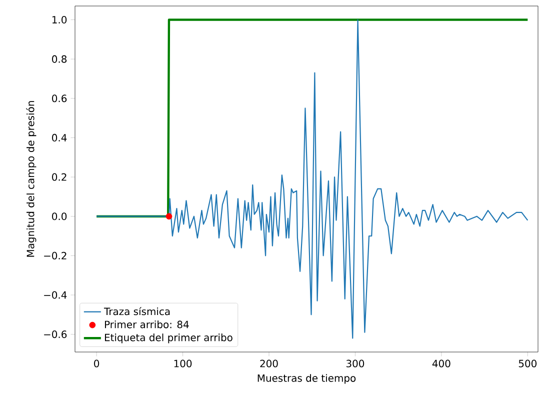  I want to click on y-tick-label: 0.2, so click(59, 177).